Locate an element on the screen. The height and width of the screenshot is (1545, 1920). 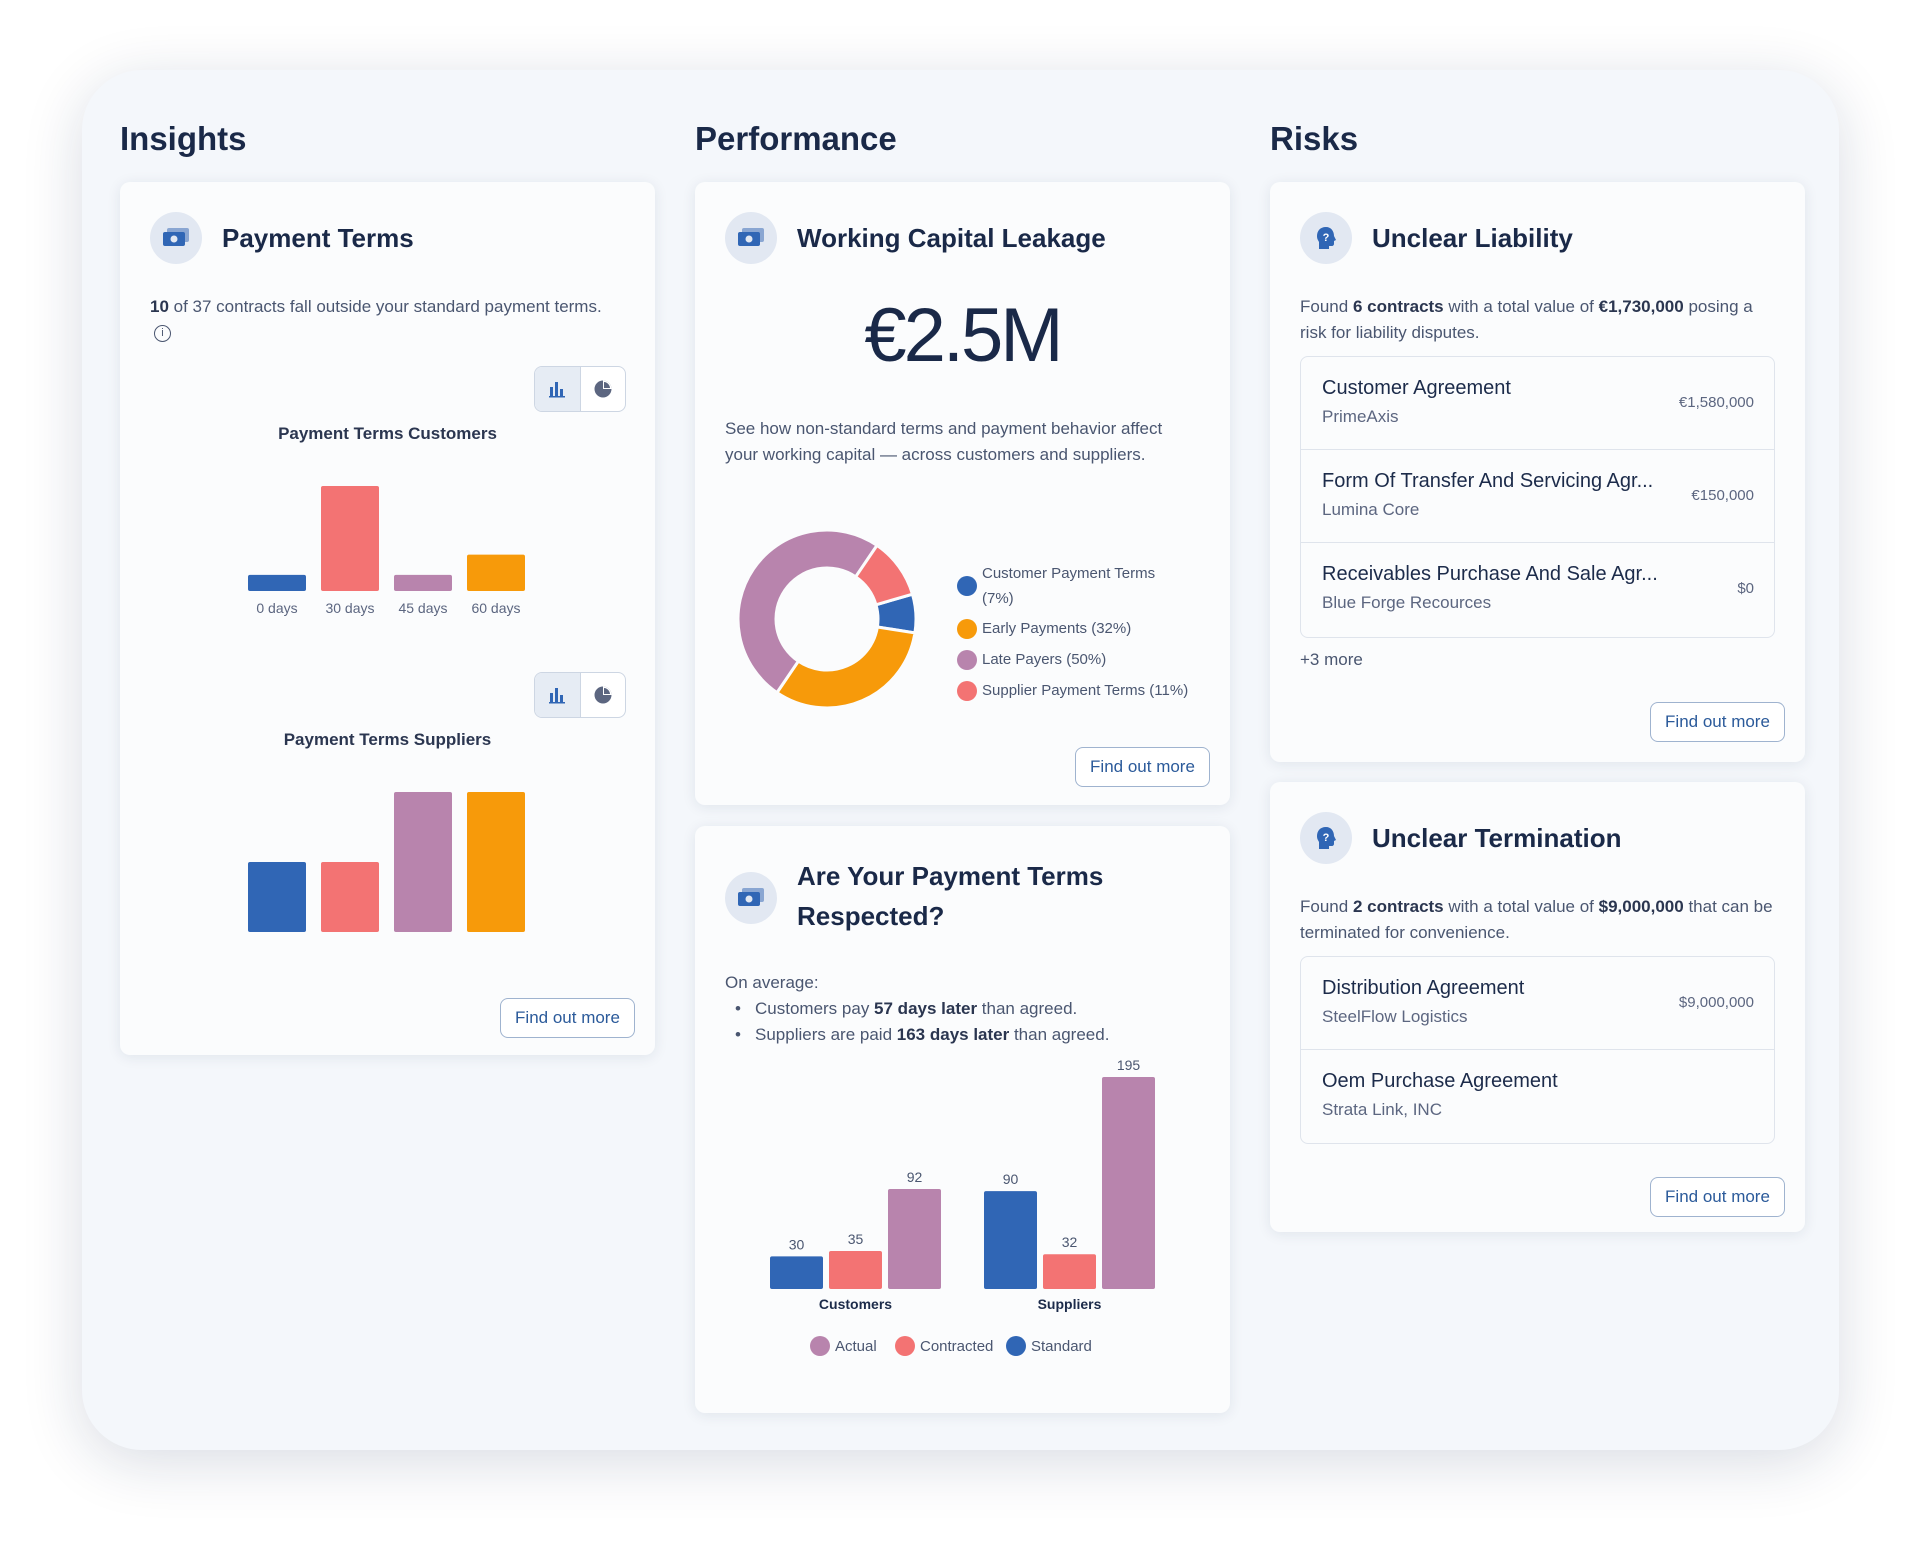
contract-party: PrimeAxis is located at coordinates (1360, 416).